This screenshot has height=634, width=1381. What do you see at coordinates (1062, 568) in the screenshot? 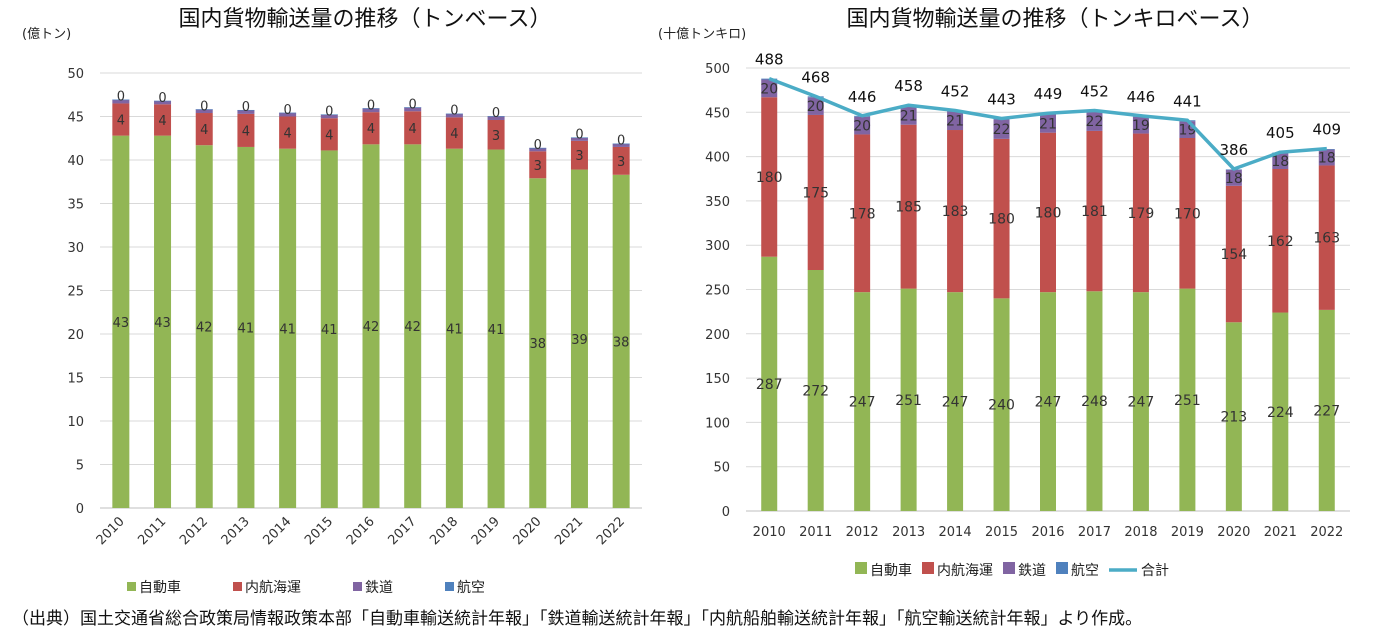
I see `c2-legend-swatch-air` at bounding box center [1062, 568].